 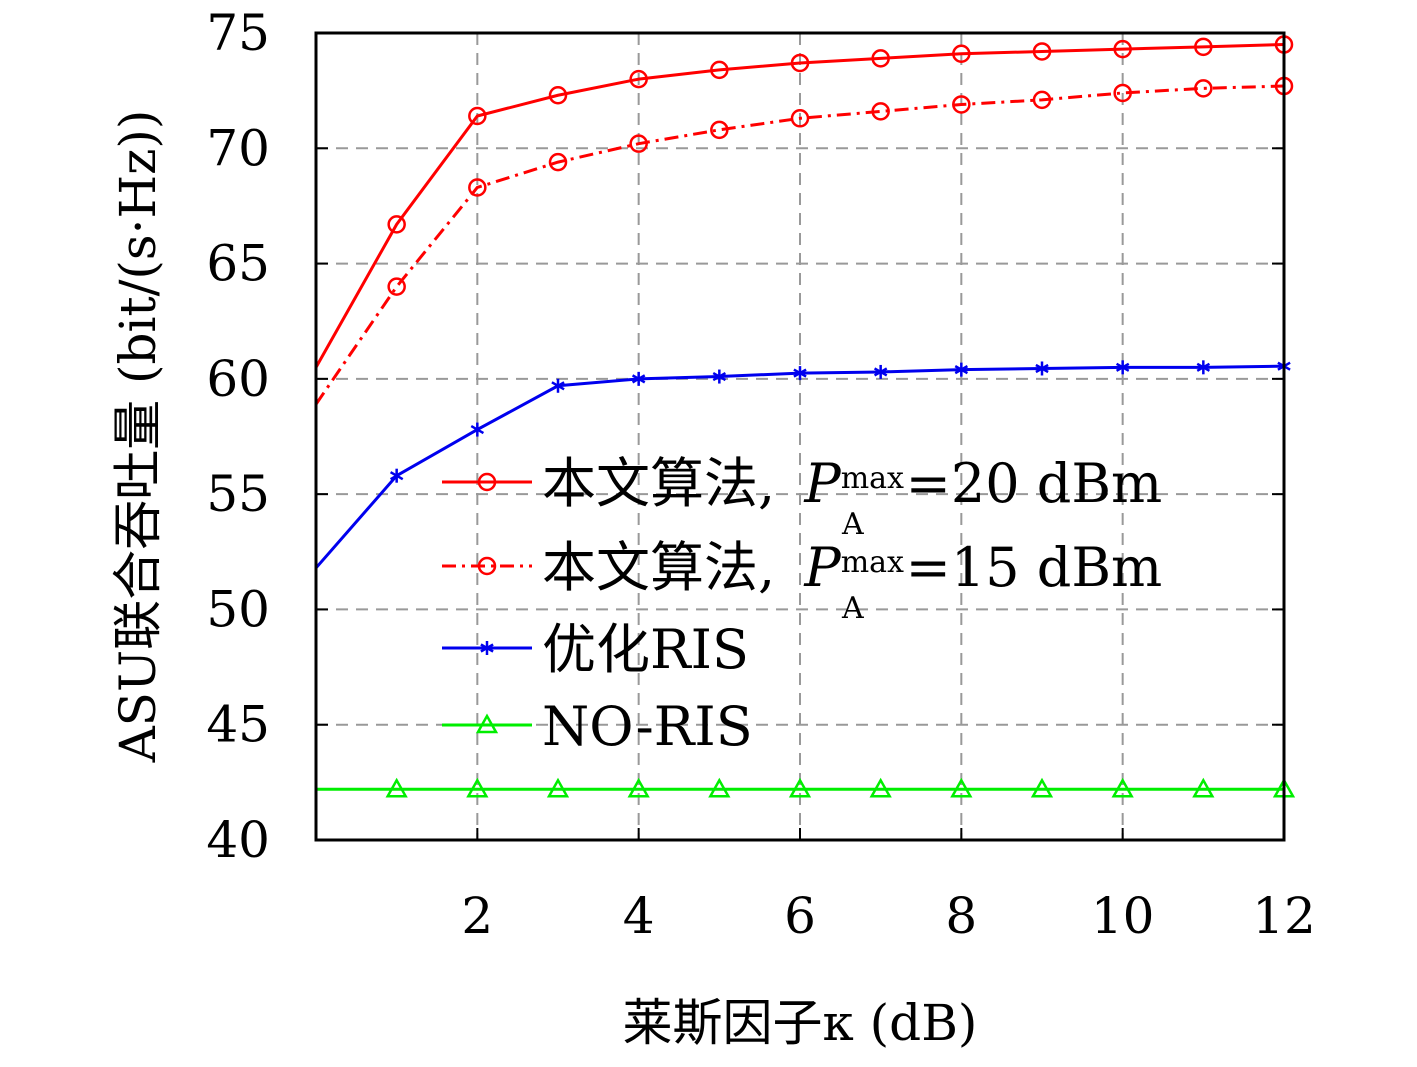 What do you see at coordinates (477, 916) in the screenshot?
I see `x-tick-label: 2` at bounding box center [477, 916].